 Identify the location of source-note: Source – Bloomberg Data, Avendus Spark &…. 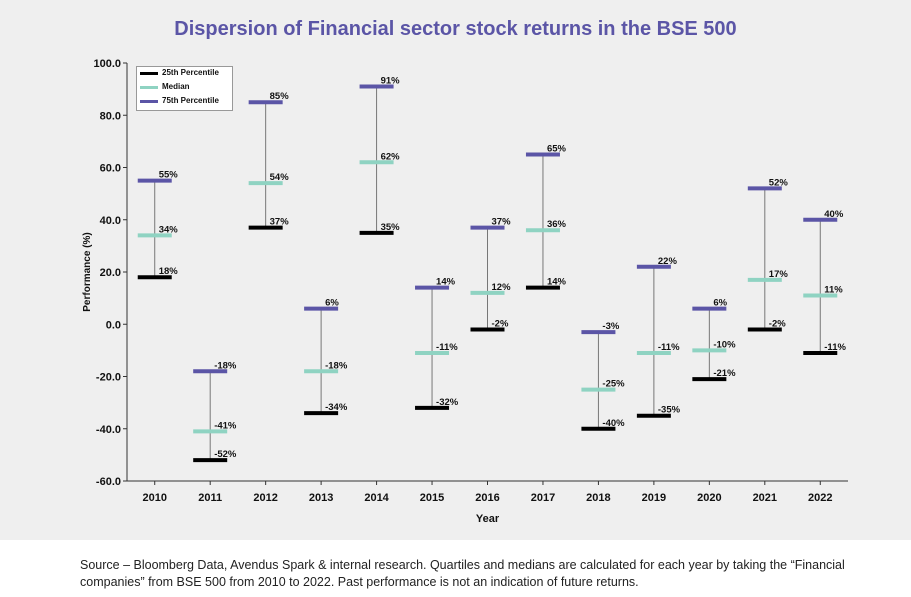
(462, 573).